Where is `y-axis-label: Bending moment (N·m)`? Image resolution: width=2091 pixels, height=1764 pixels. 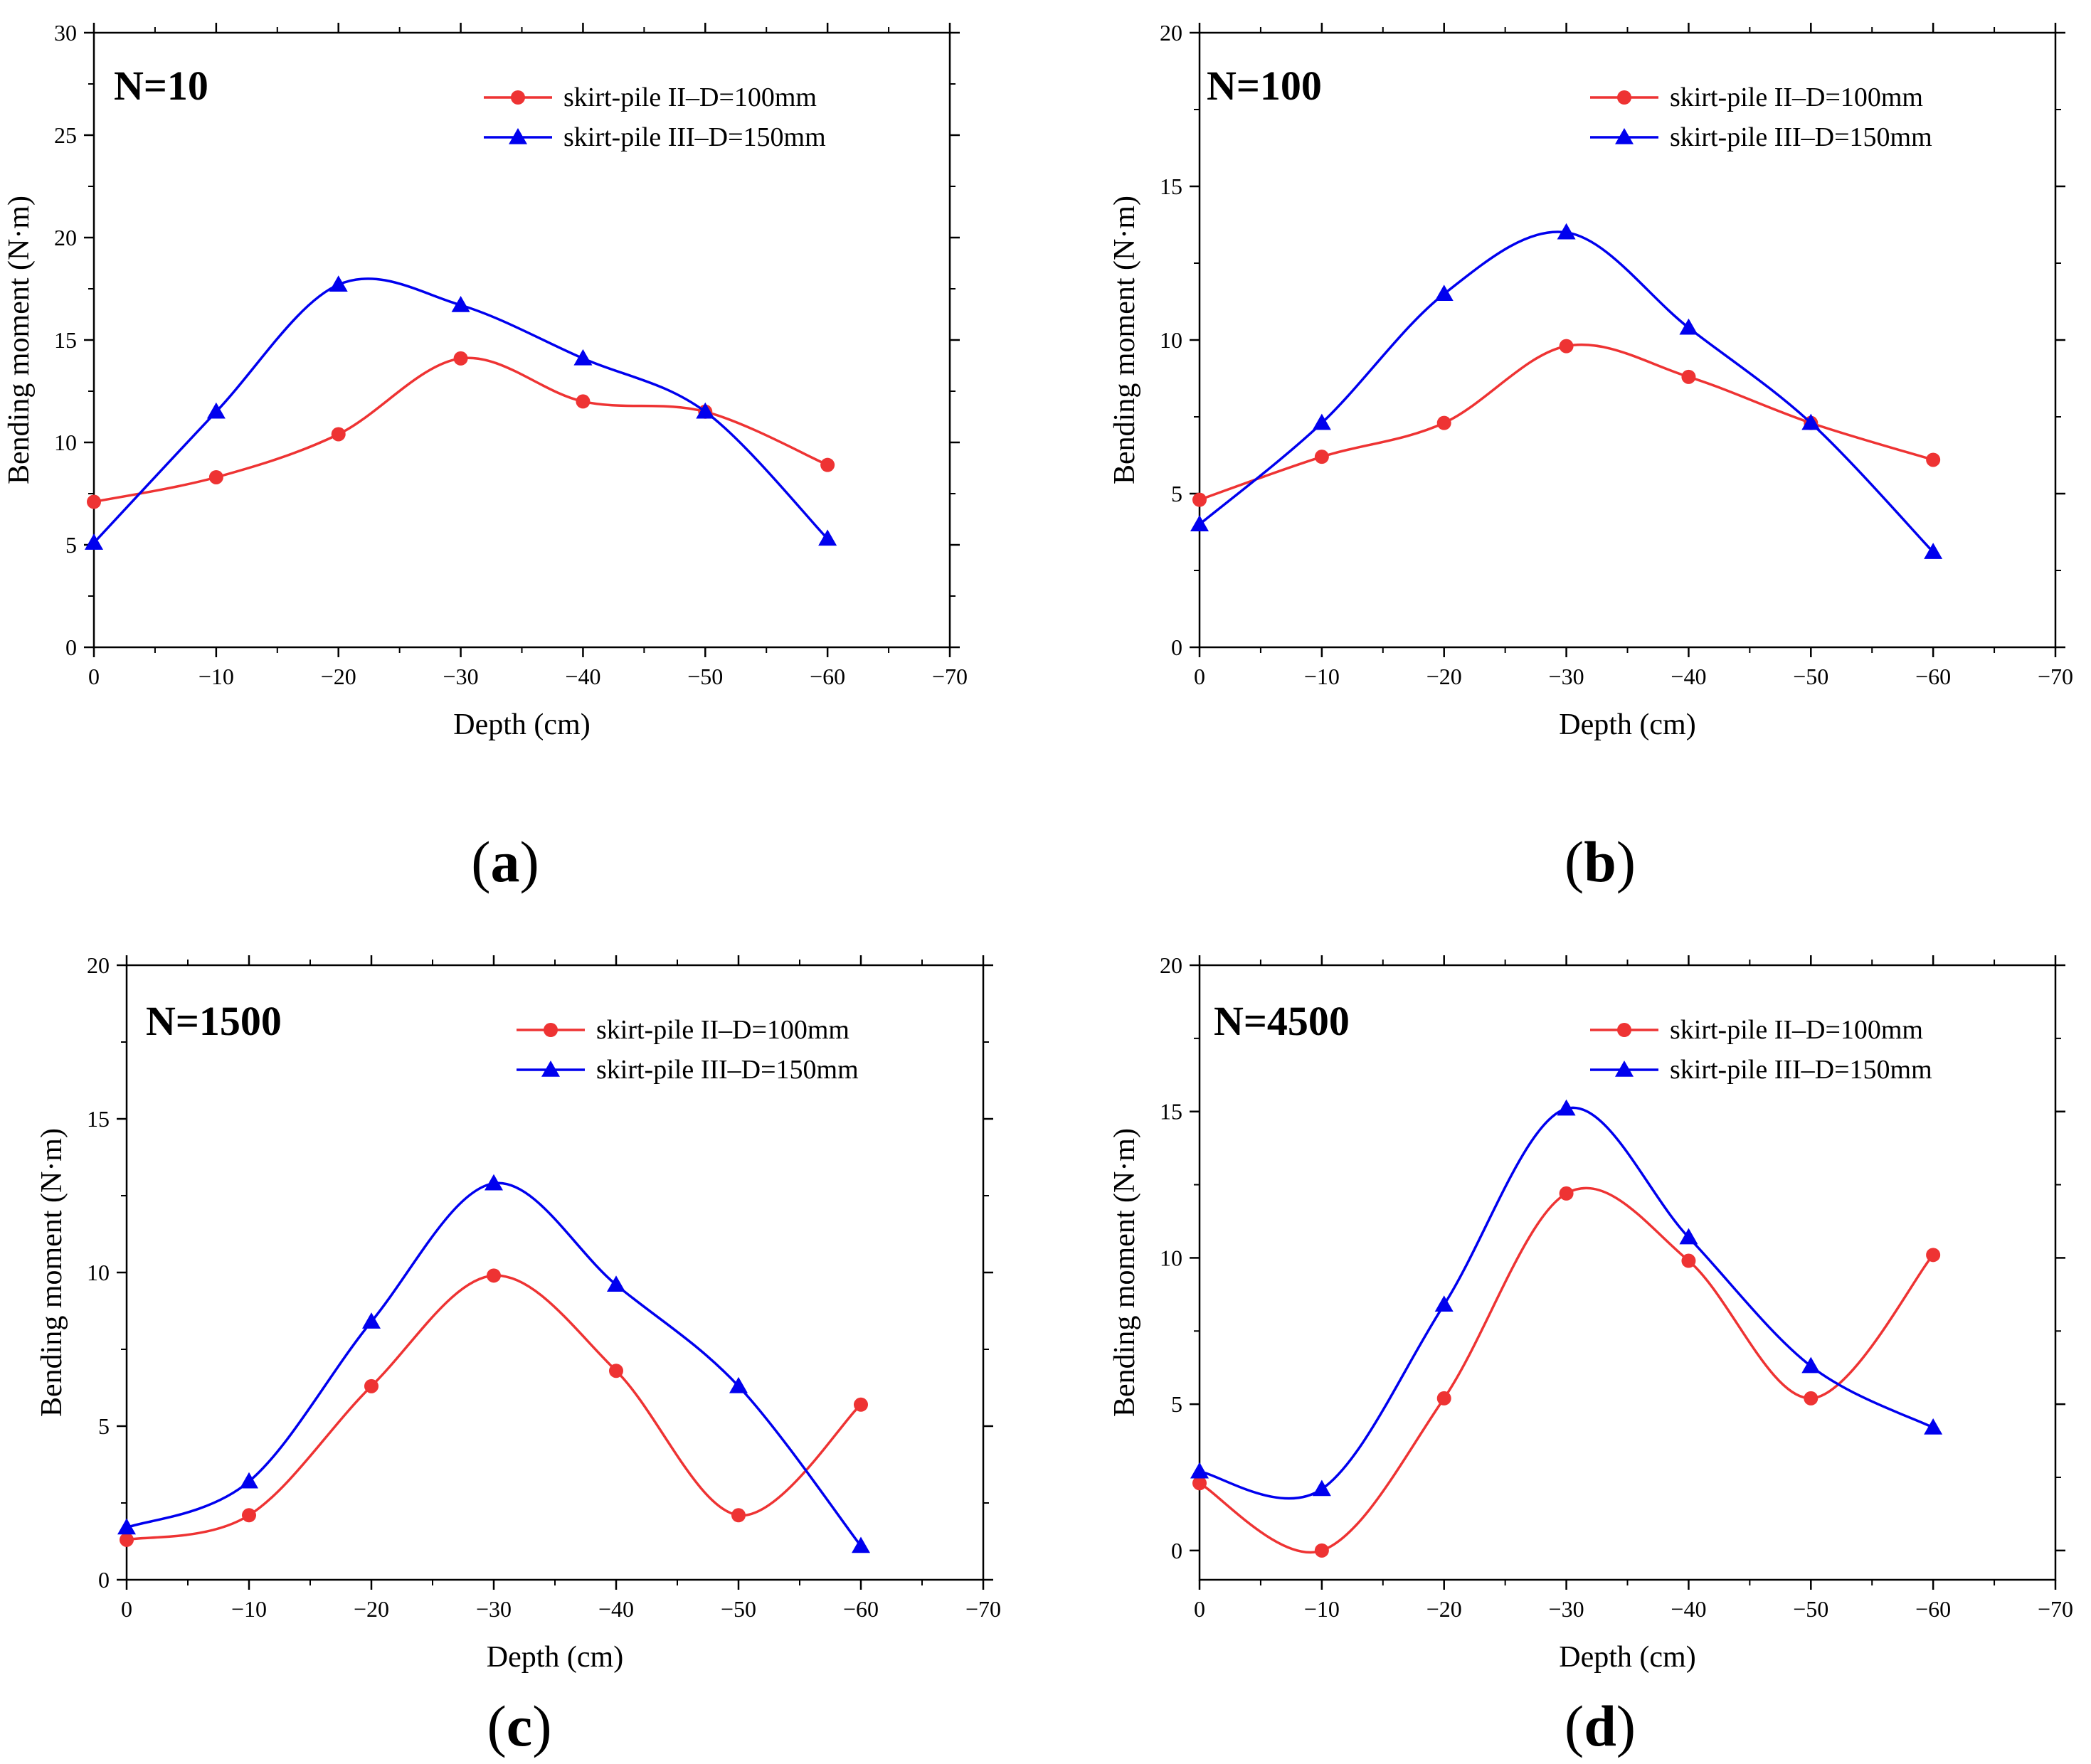 y-axis-label: Bending moment (N·m) is located at coordinates (1124, 1272).